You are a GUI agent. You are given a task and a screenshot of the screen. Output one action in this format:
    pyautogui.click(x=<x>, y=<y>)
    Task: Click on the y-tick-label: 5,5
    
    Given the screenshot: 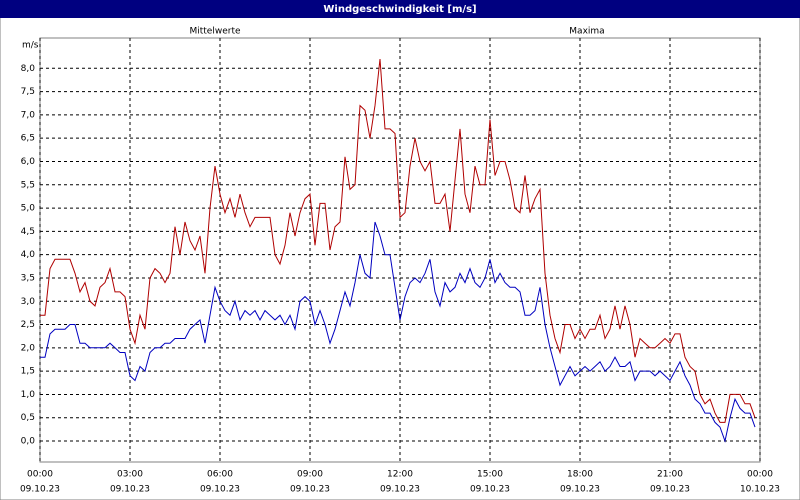 What is the action you would take?
    pyautogui.click(x=28, y=185)
    